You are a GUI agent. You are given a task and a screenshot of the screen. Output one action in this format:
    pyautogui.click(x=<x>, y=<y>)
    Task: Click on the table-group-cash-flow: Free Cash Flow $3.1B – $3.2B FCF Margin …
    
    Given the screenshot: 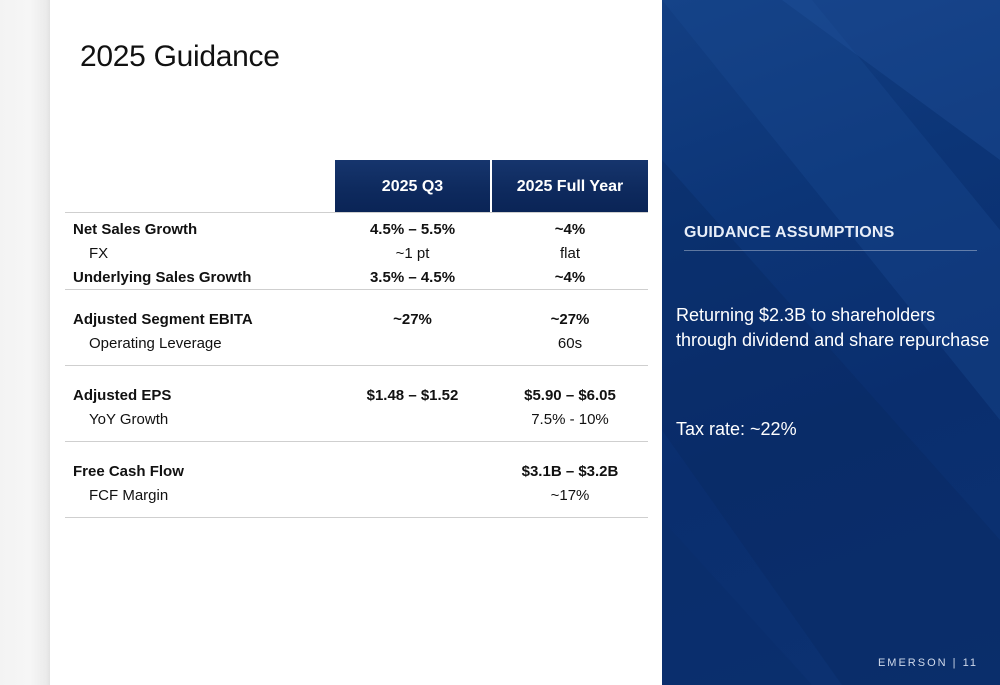 What is the action you would take?
    pyautogui.click(x=356, y=480)
    